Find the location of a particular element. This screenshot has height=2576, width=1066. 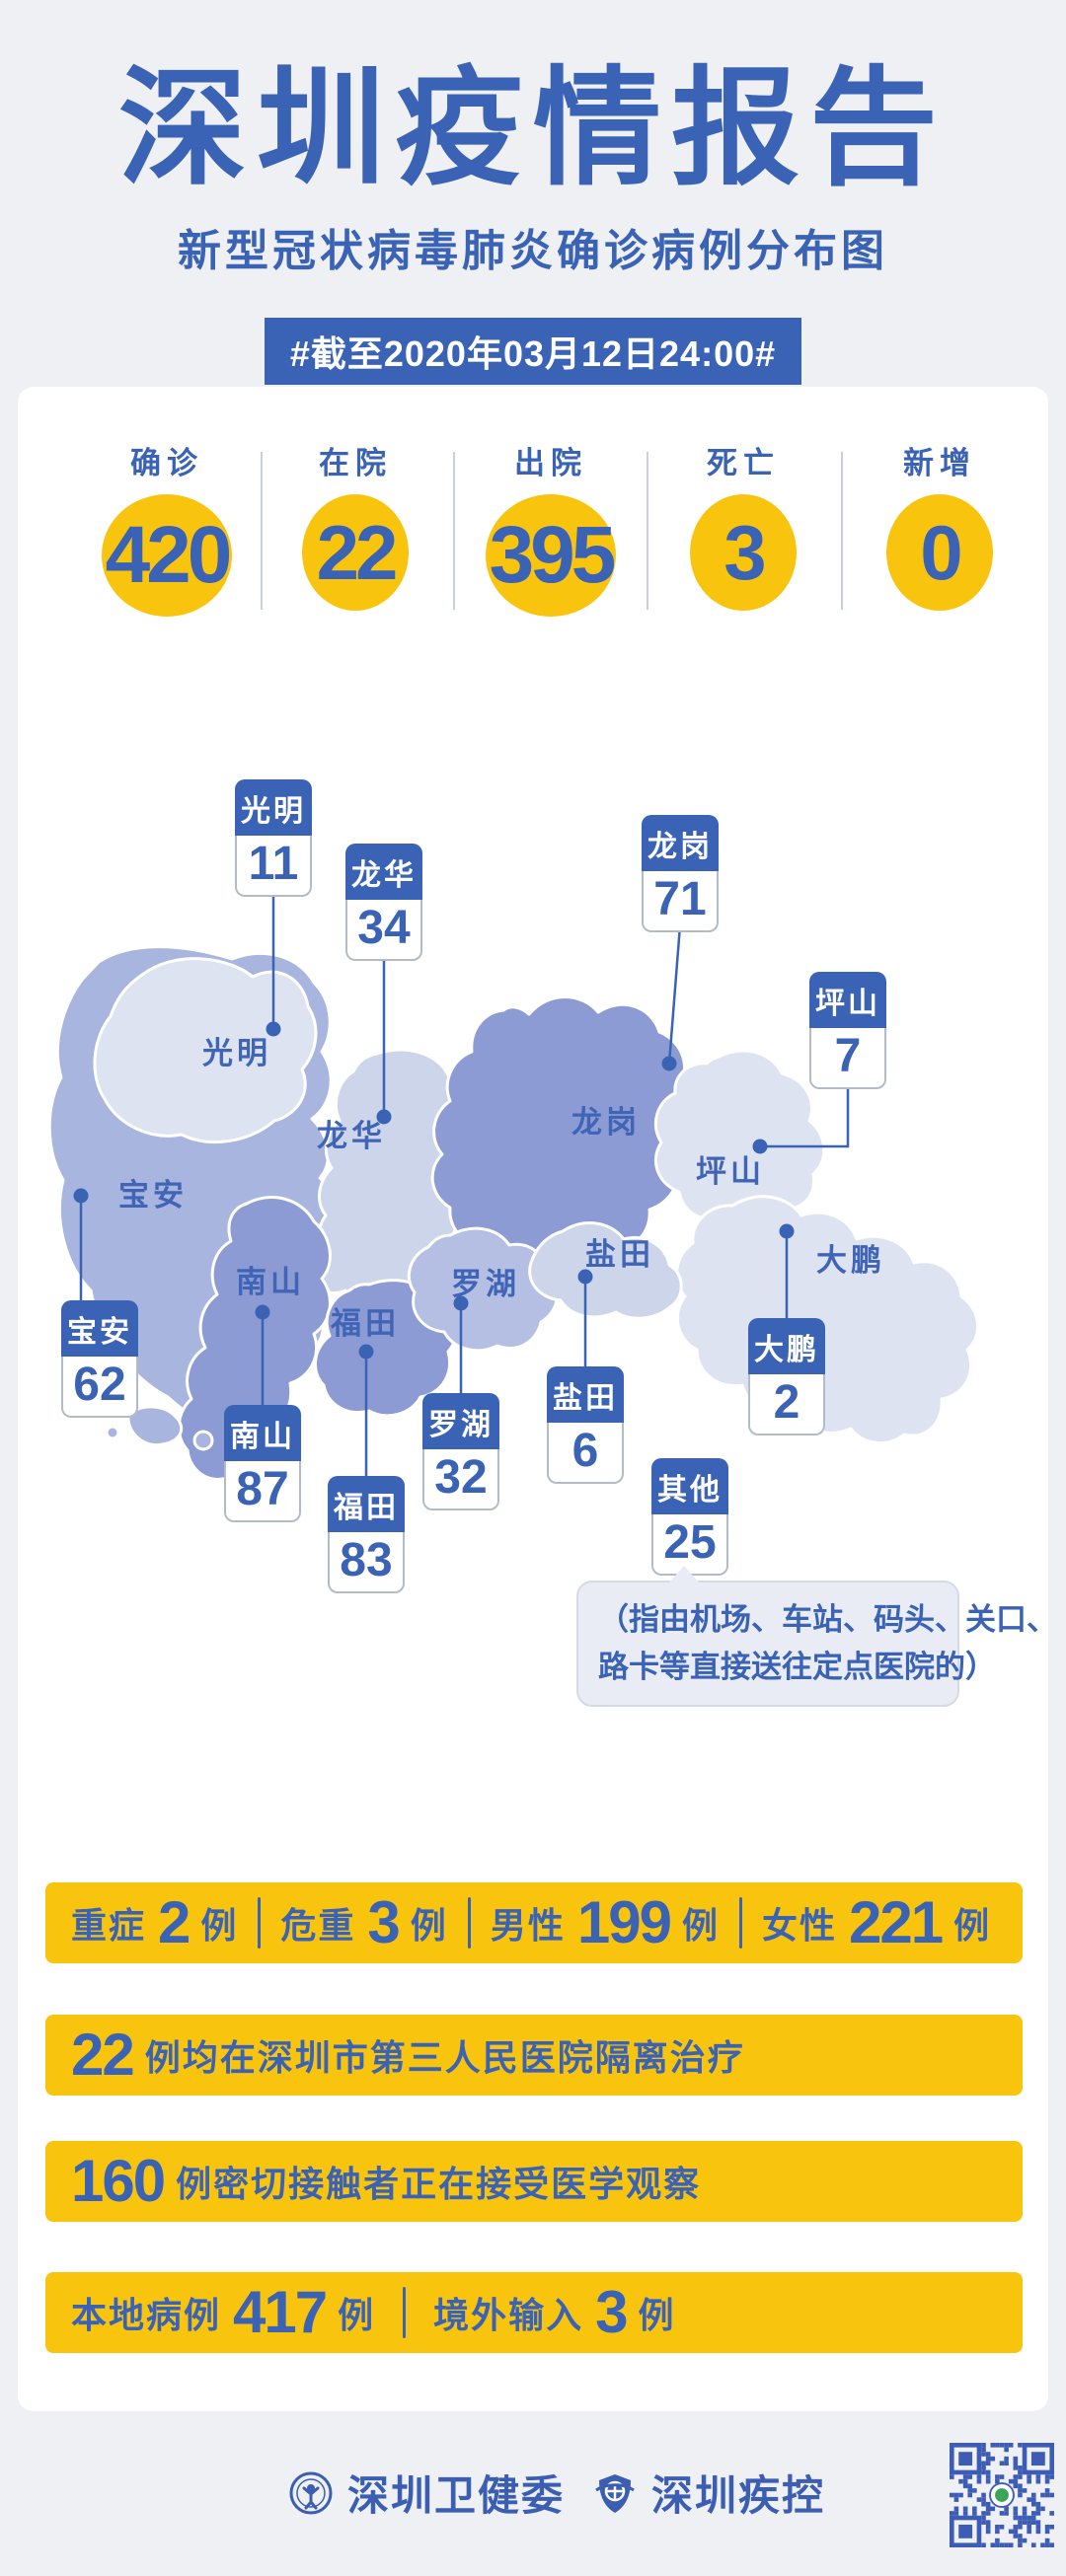

stat-circle: 0 is located at coordinates (939, 552).